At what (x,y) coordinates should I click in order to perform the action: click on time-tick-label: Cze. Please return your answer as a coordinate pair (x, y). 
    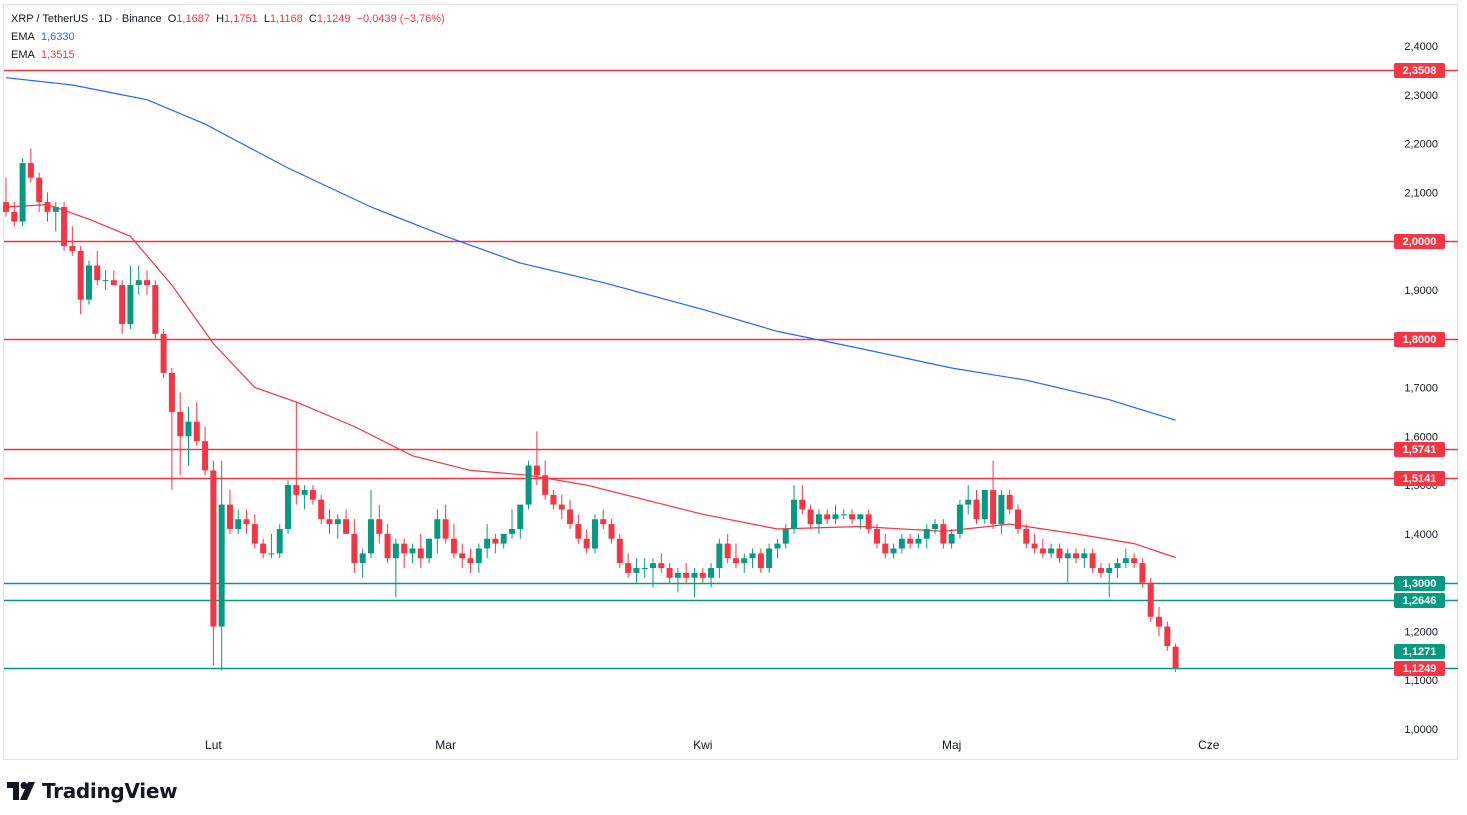
    Looking at the image, I should click on (1209, 745).